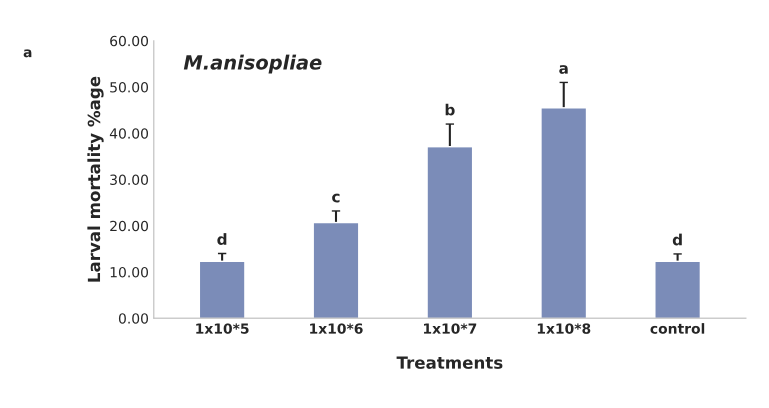  Describe the element at coordinates (336, 198) in the screenshot. I see `annotation: c` at that location.